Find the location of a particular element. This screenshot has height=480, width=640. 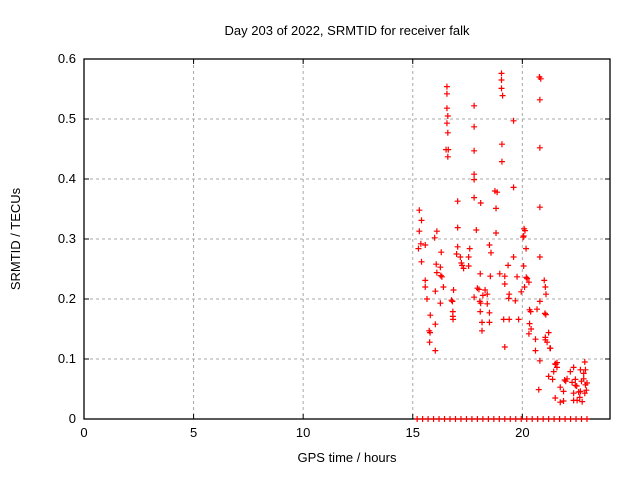

y-axis-label: SRMTID / TECUs is located at coordinates (15, 238).